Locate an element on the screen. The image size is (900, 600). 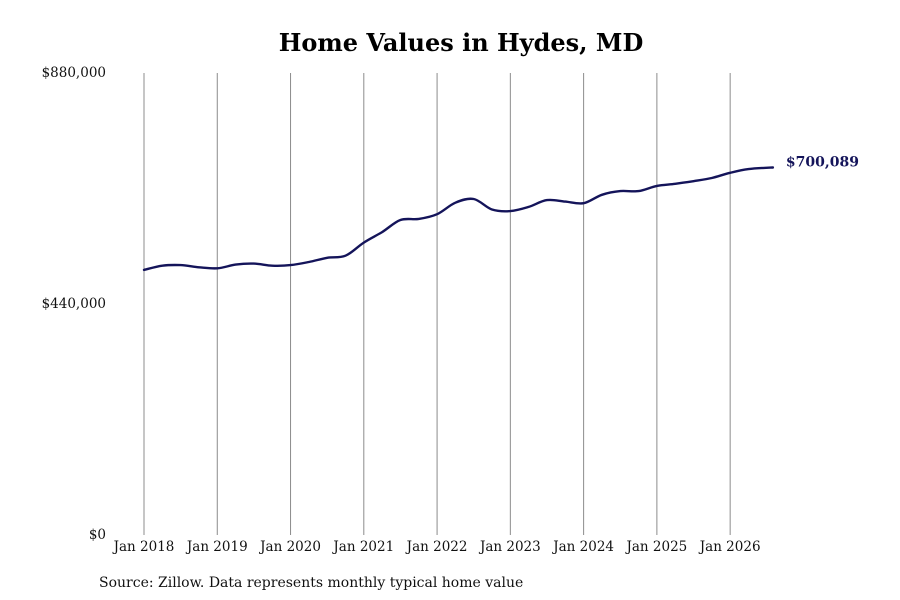
x-tick-label: Jan 2021 is located at coordinates (362, 547).